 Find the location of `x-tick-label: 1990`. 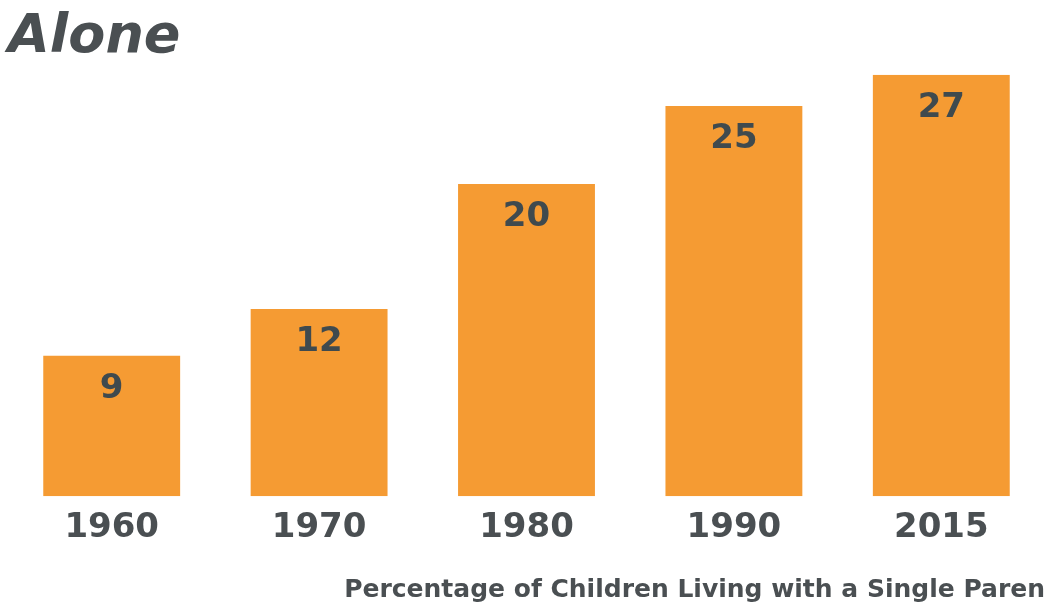

x-tick-label: 1990 is located at coordinates (734, 525).